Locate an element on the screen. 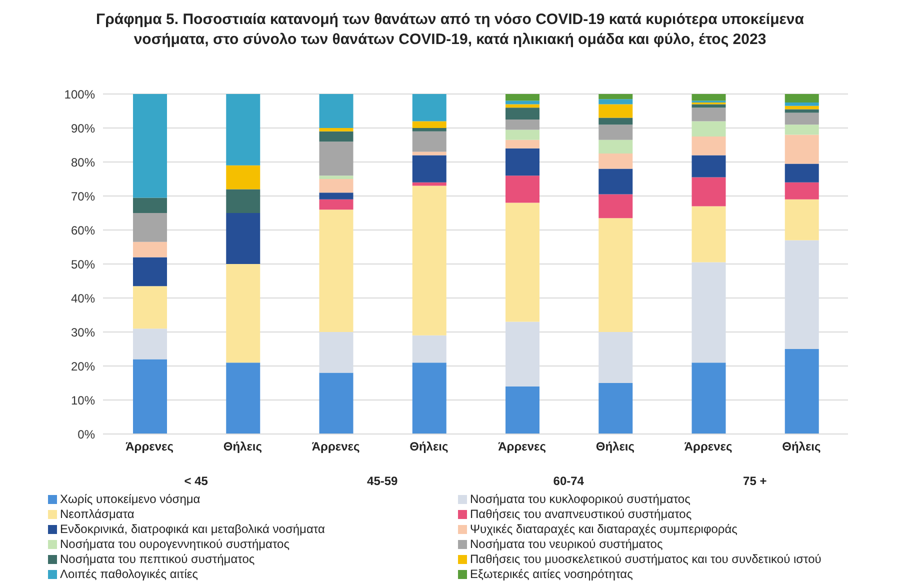  y-tick-label: 90% is located at coordinates (83, 128).